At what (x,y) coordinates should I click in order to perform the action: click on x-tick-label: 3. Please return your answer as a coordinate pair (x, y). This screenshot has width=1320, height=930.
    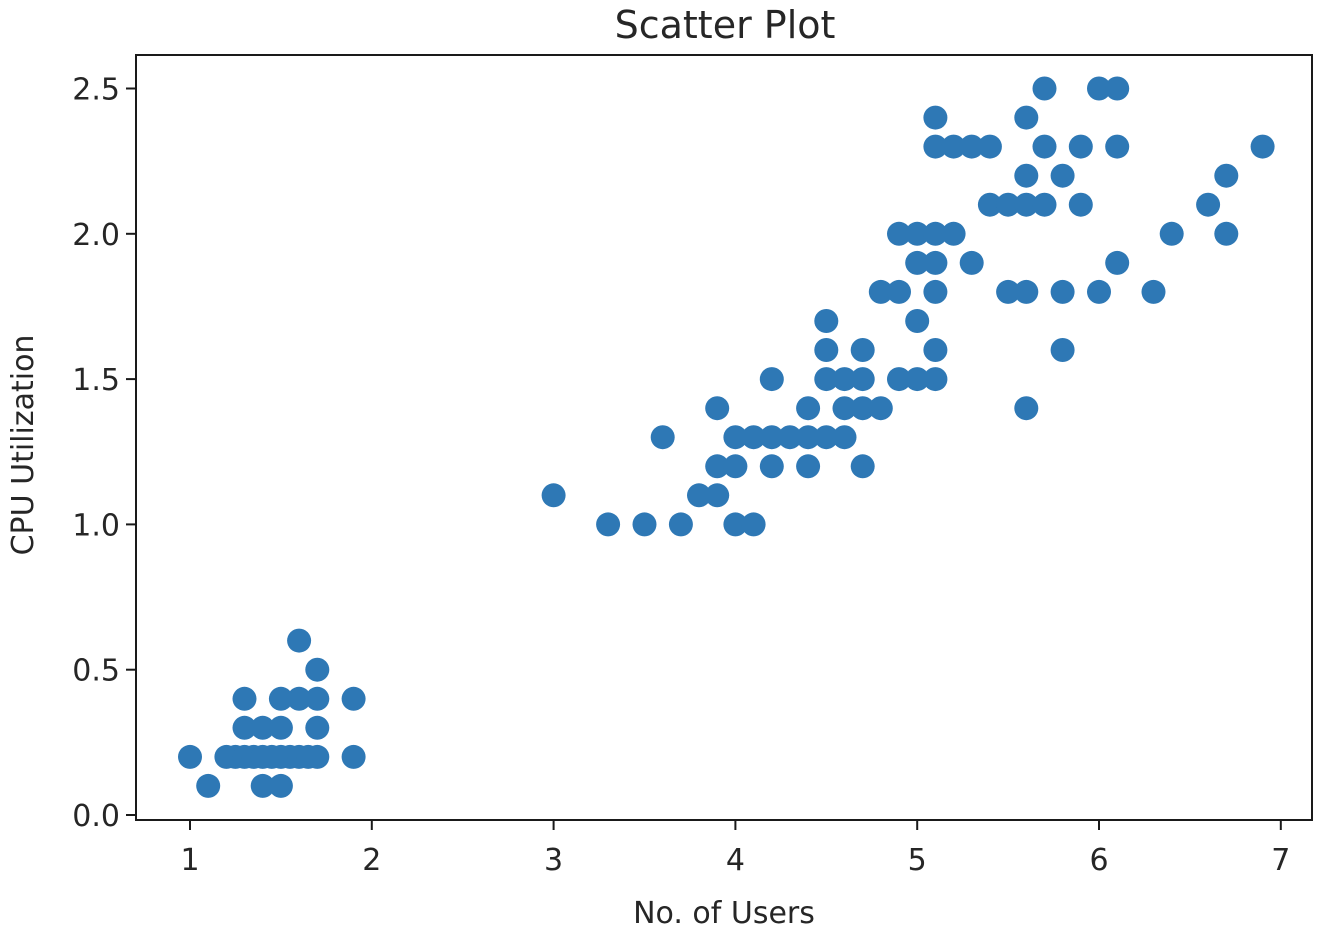
    Looking at the image, I should click on (553, 860).